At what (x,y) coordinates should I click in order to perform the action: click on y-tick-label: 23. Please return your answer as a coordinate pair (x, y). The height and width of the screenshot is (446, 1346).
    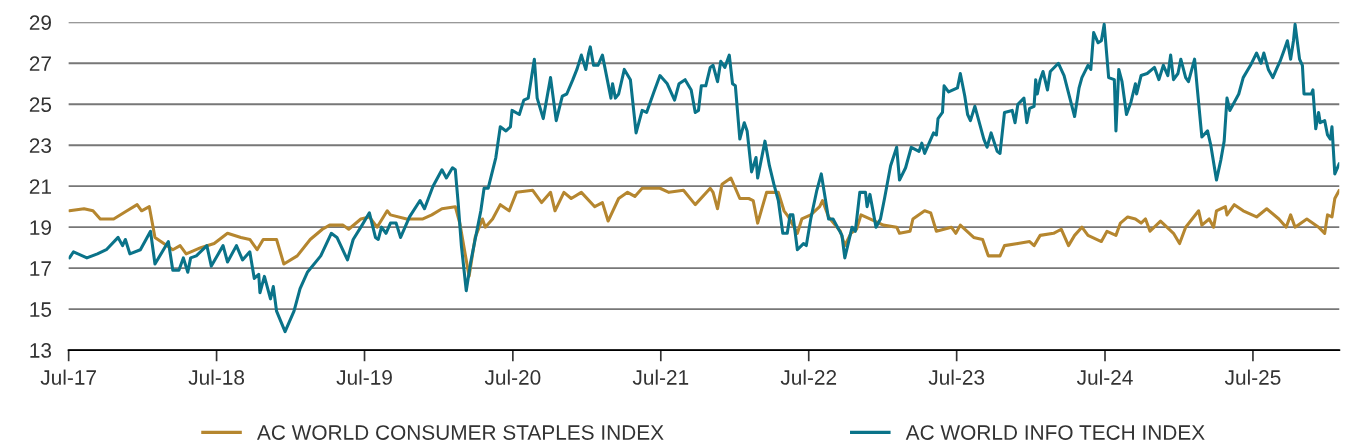
    Looking at the image, I should click on (40, 145).